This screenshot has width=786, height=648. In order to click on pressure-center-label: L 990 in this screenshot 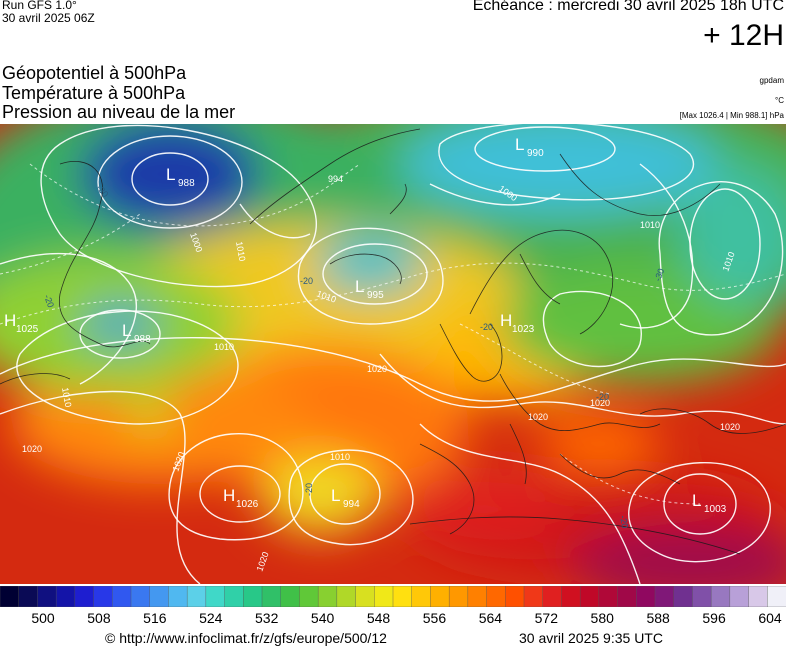, I will do `click(529, 147)`.